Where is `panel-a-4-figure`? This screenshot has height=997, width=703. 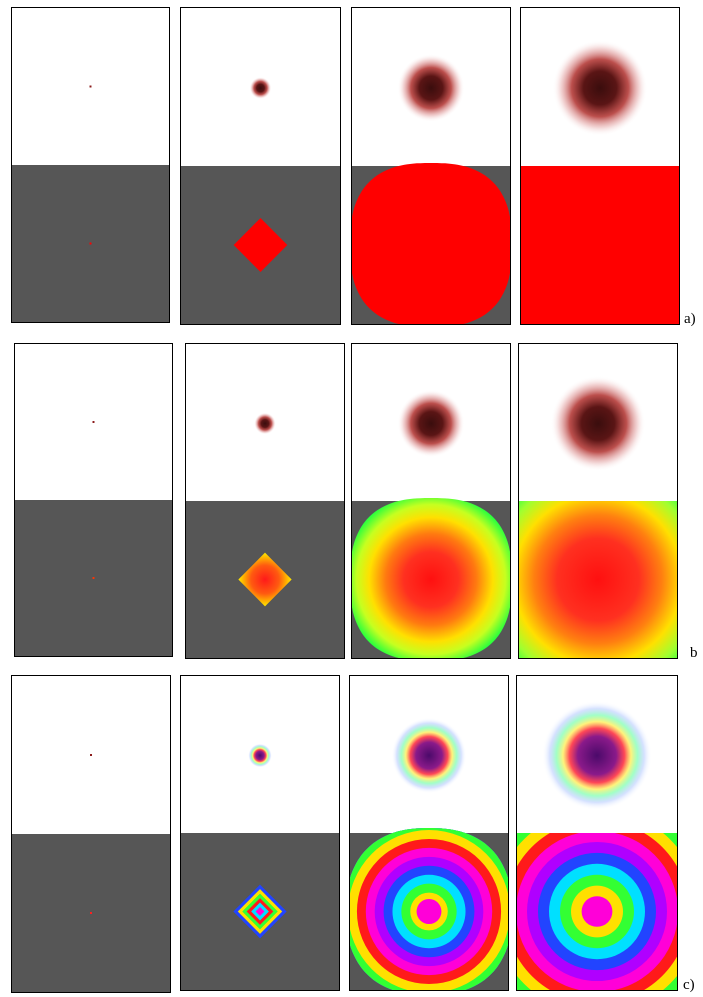 panel-a-4-figure is located at coordinates (600, 182).